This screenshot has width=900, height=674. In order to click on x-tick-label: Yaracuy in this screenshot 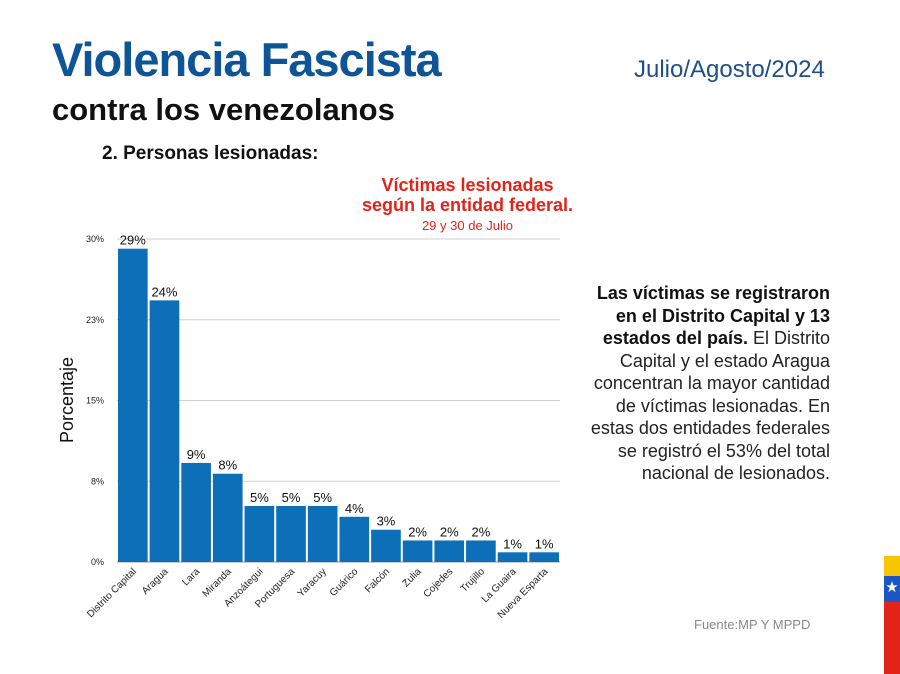, I will do `click(312, 582)`.